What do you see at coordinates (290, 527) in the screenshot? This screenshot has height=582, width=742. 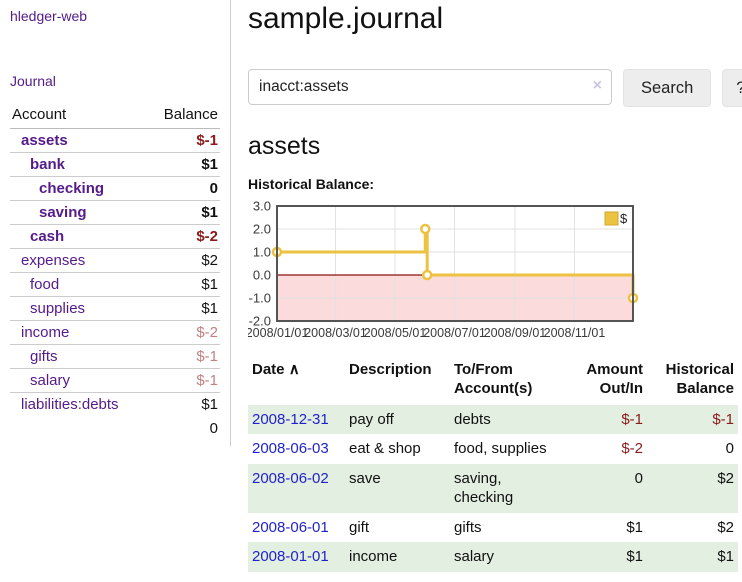 I see `transaction-date-link: 2008-06-01` at bounding box center [290, 527].